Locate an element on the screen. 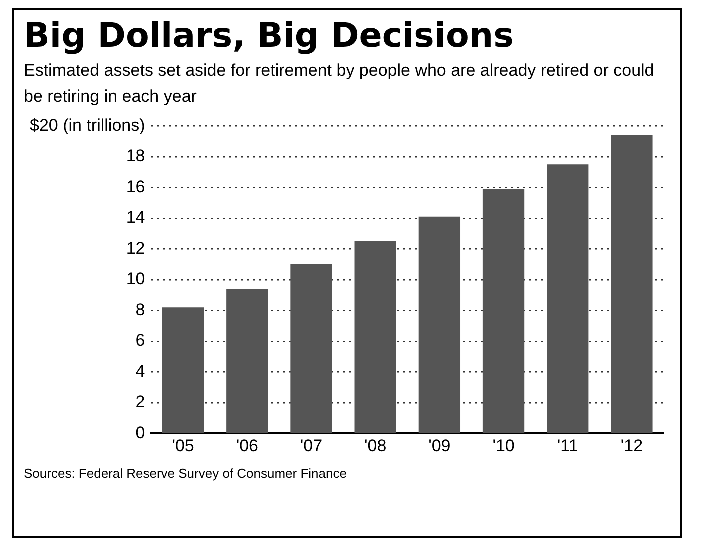  x-tick-label: '11 is located at coordinates (567, 446).